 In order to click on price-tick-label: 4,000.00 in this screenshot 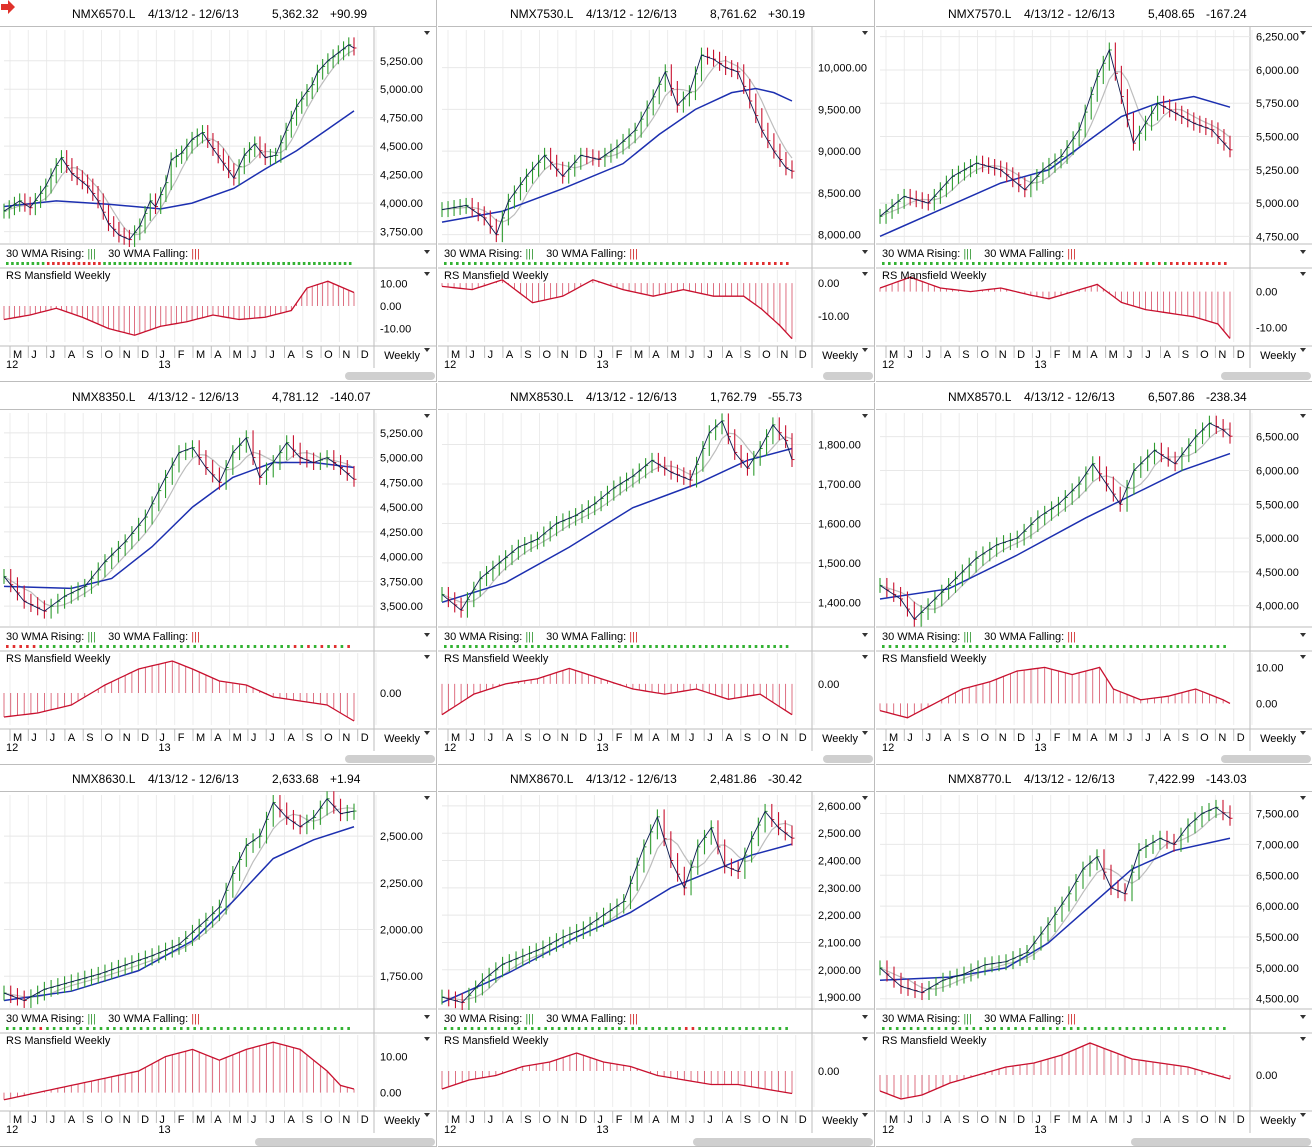, I will do `click(401, 204)`.